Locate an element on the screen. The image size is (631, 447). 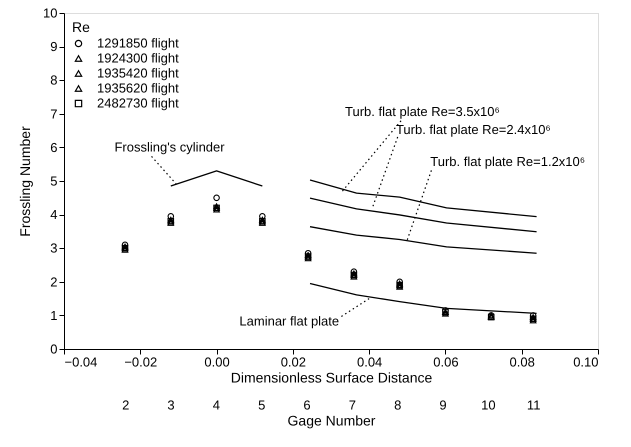
x2-tick-label: 9 is located at coordinates (443, 405).